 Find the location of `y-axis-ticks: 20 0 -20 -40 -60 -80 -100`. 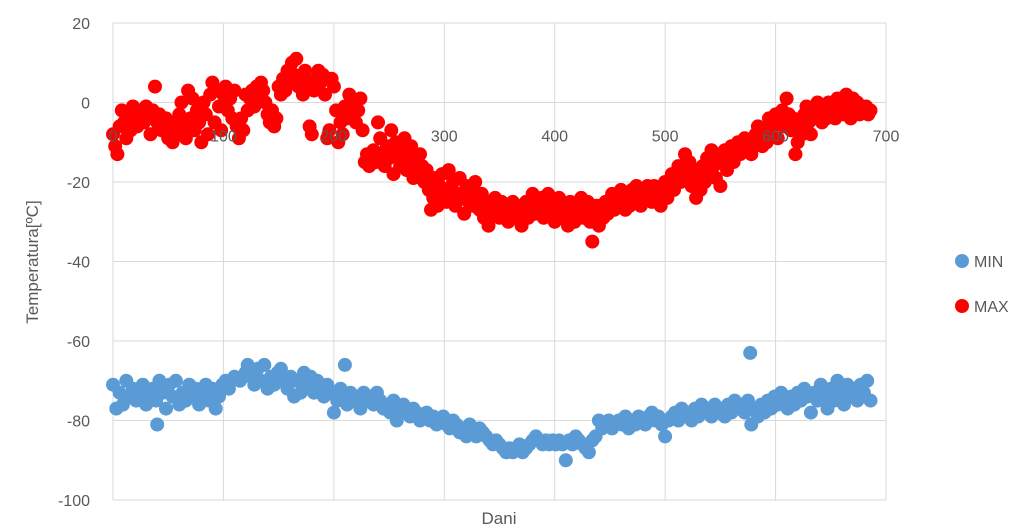

y-axis-ticks: 20 0 -20 -40 -60 -80 -100 is located at coordinates (74, 263).